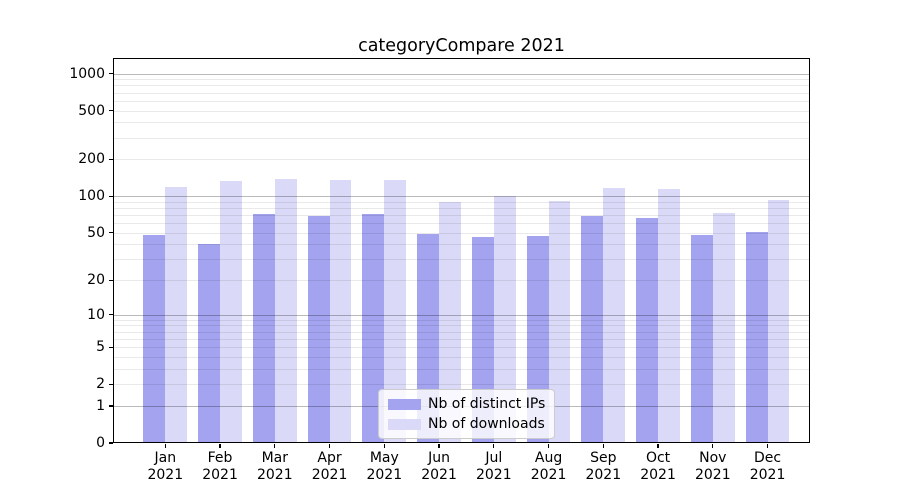 This screenshot has height=500, width=900. I want to click on x-tick-label: Jun 2021, so click(439, 466).